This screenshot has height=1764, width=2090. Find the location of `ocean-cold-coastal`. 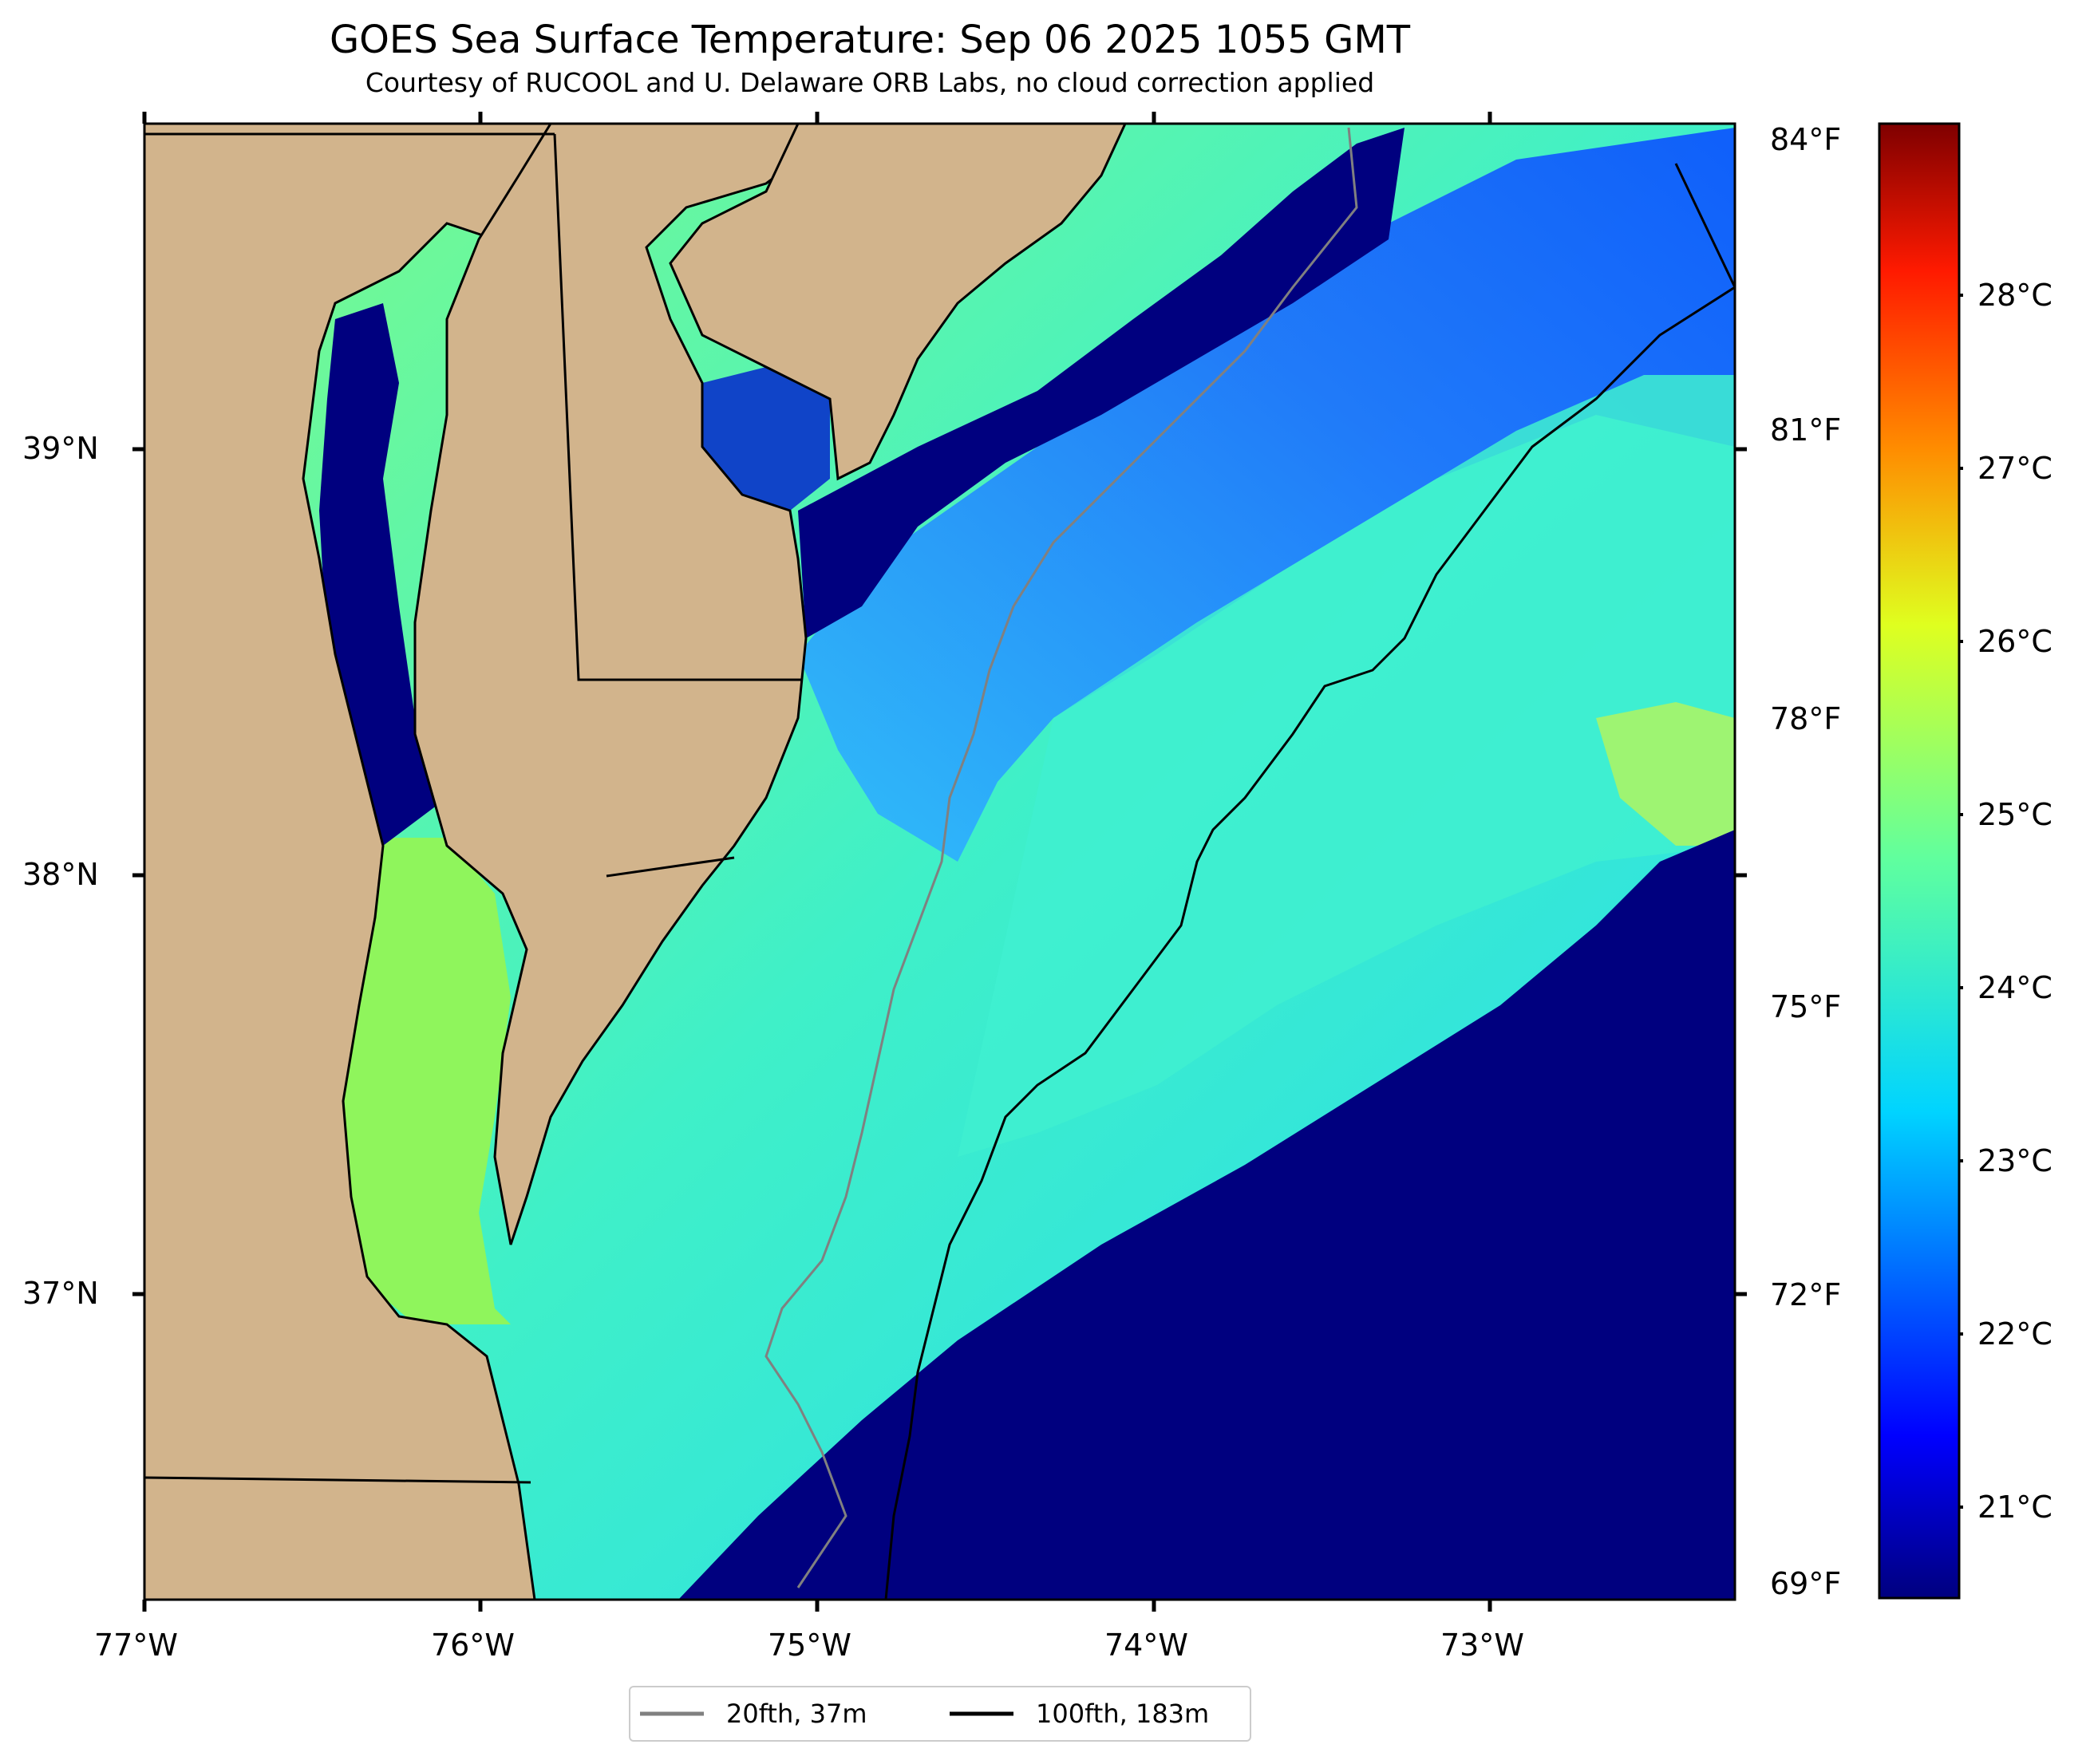

ocean-cold-coastal is located at coordinates (1101, 383).